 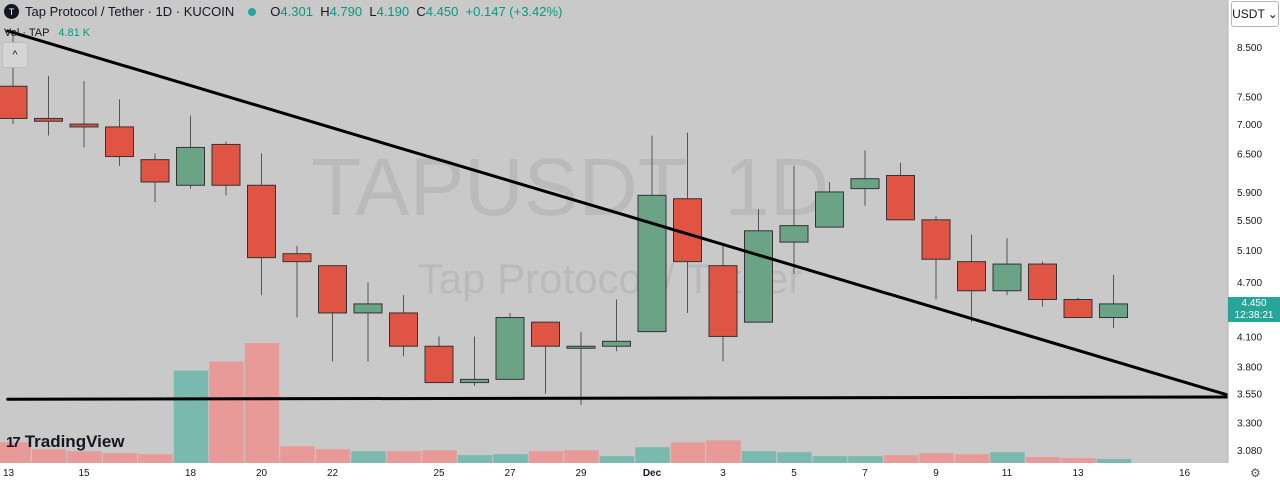 I want to click on y-tick-label: 7.000, so click(x=1249, y=125).